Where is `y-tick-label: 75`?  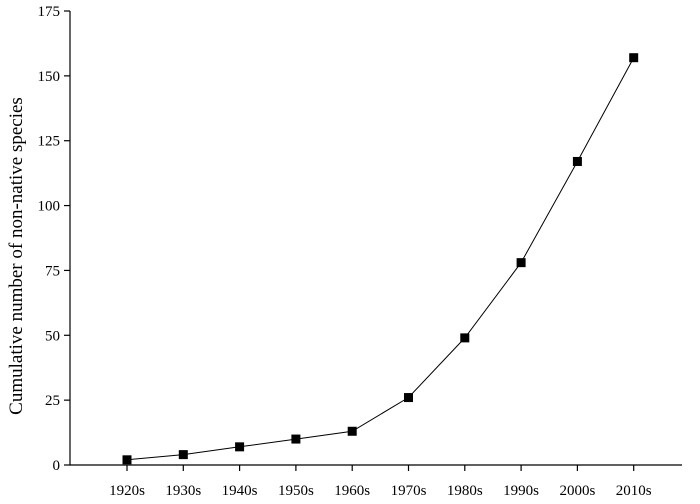
y-tick-label: 75 is located at coordinates (52, 271).